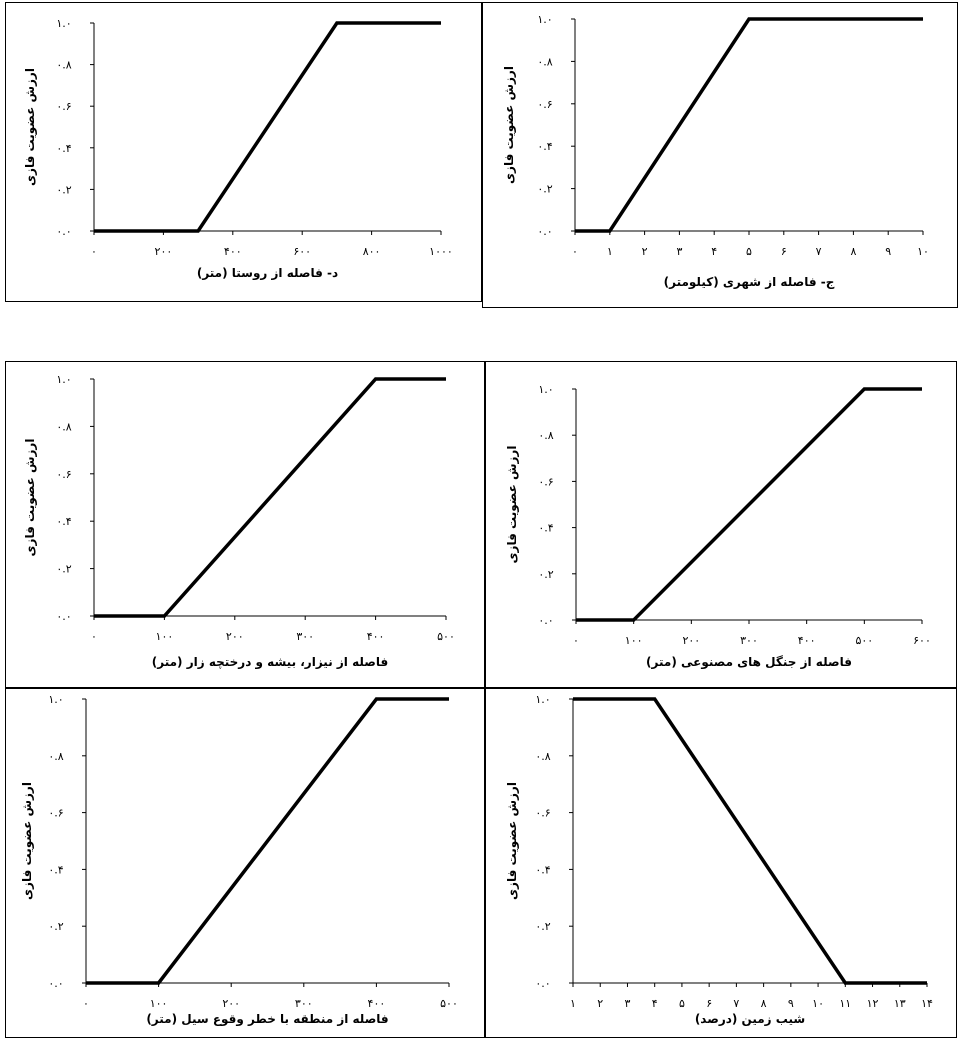 Image resolution: width=960 pixels, height=1042 pixels. I want to click on x-tick-label: ۱۱, so click(845, 1003).